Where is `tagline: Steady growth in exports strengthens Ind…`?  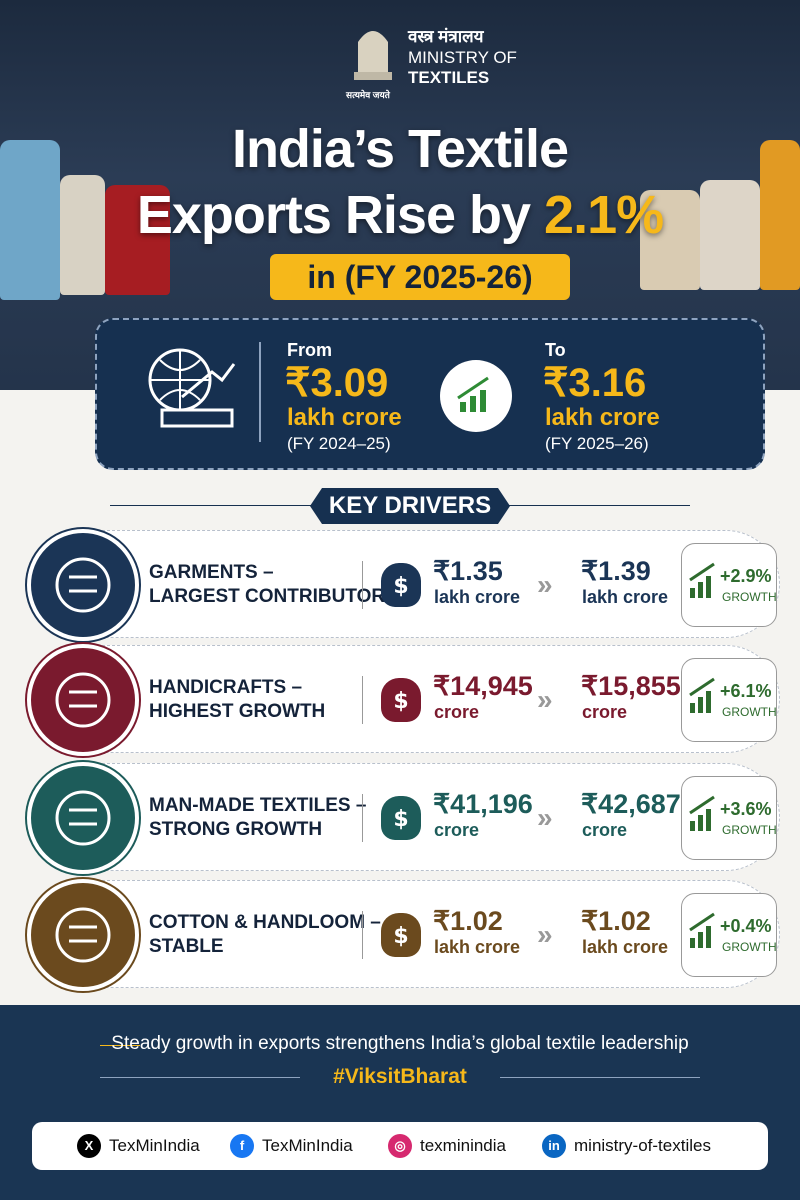
tagline: Steady growth in exports strengthens Ind… is located at coordinates (400, 1043).